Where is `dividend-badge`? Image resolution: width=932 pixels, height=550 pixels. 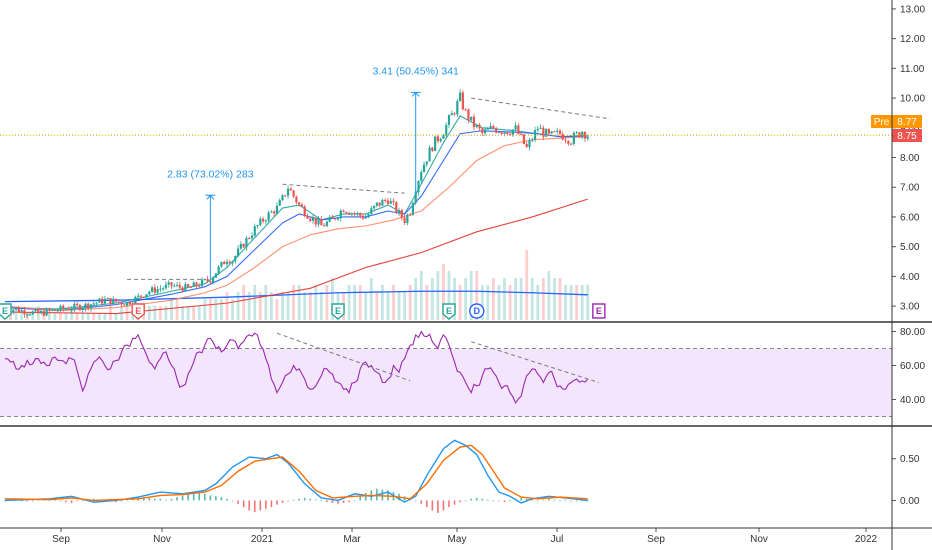 dividend-badge is located at coordinates (477, 311).